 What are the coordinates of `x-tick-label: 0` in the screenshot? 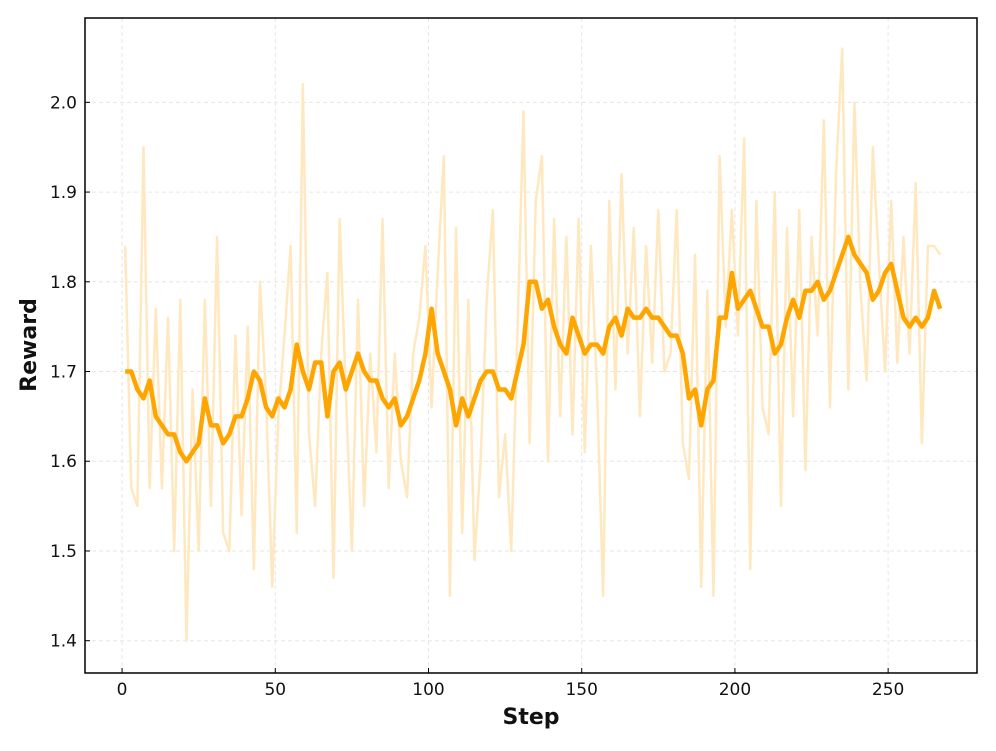 It's located at (122, 690).